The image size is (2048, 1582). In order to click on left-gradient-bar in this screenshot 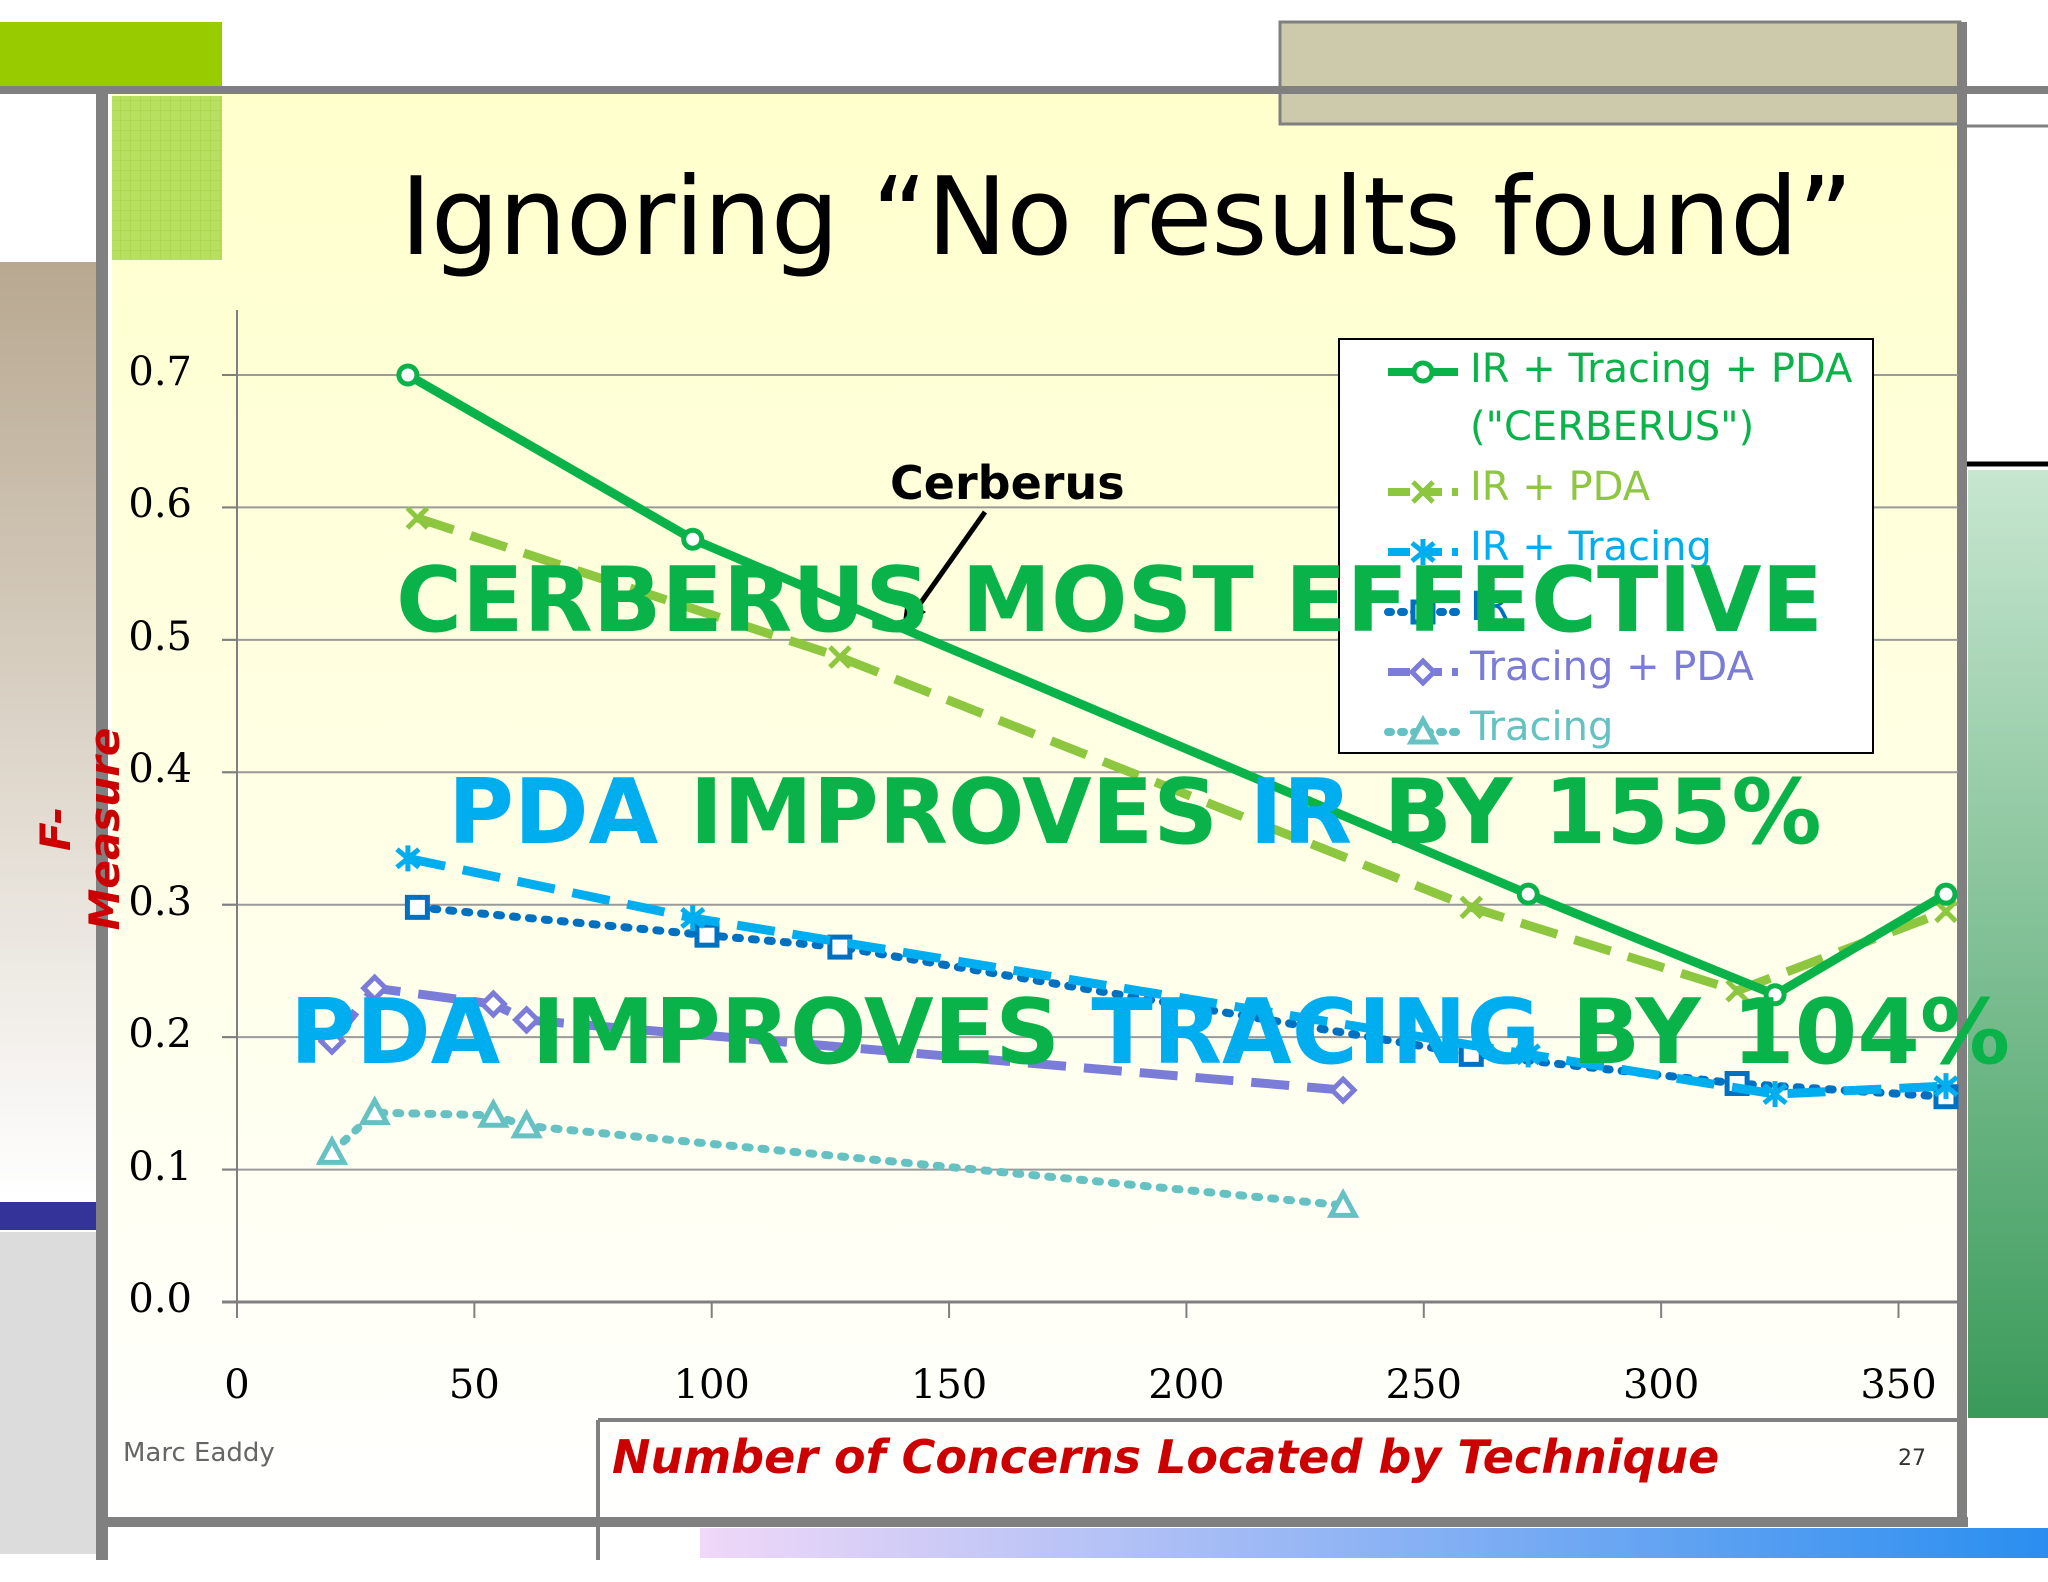, I will do `click(48, 730)`.